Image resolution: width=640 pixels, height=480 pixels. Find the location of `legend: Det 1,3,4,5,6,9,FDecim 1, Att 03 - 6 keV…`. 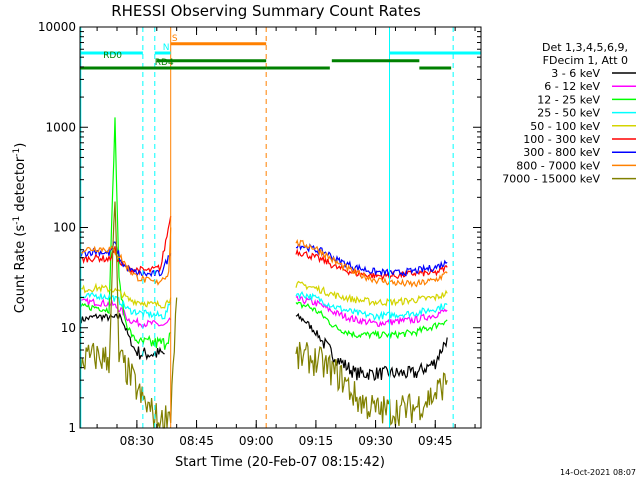

legend: Det 1,3,4,5,6,9,FDecim 1, Att 03 - 6 keV… is located at coordinates (569, 113).